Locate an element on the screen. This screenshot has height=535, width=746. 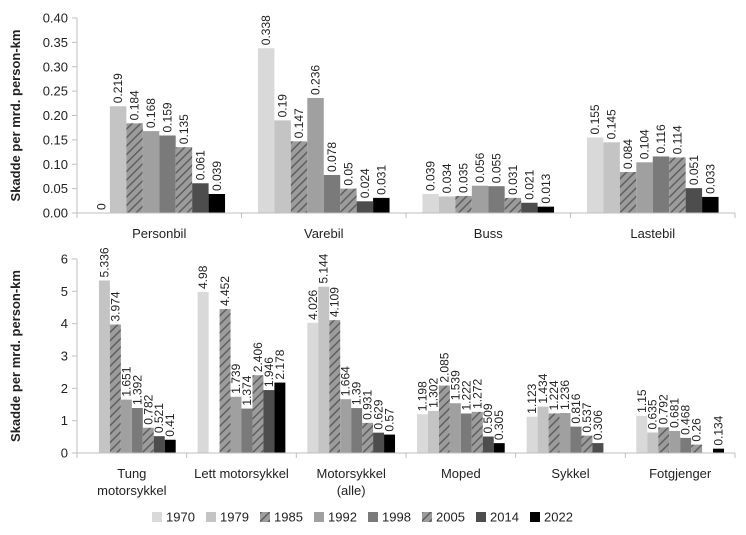
data-label: 0.051 is located at coordinates (694, 170).